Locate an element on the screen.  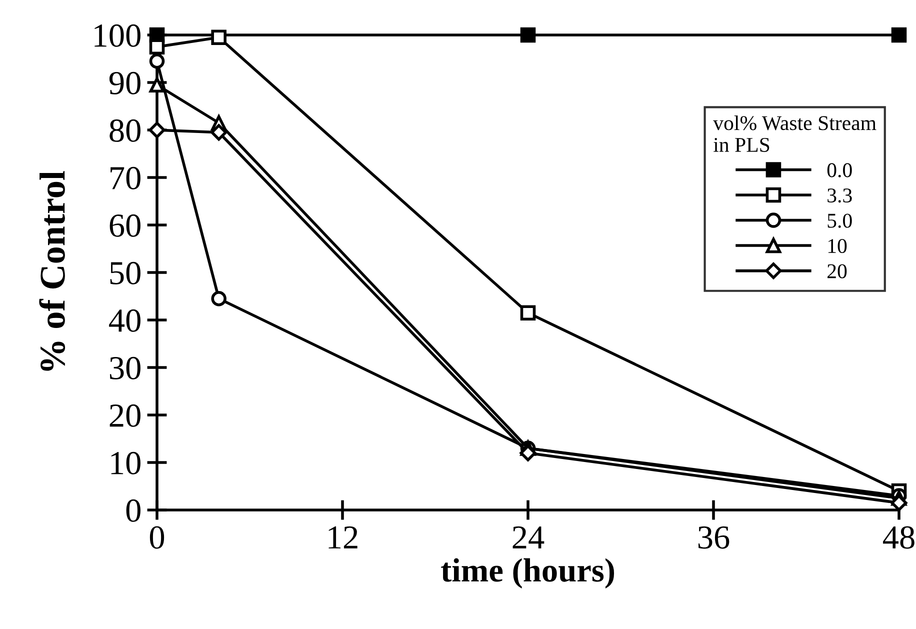
y-tick-label: 60 is located at coordinates (125, 225).